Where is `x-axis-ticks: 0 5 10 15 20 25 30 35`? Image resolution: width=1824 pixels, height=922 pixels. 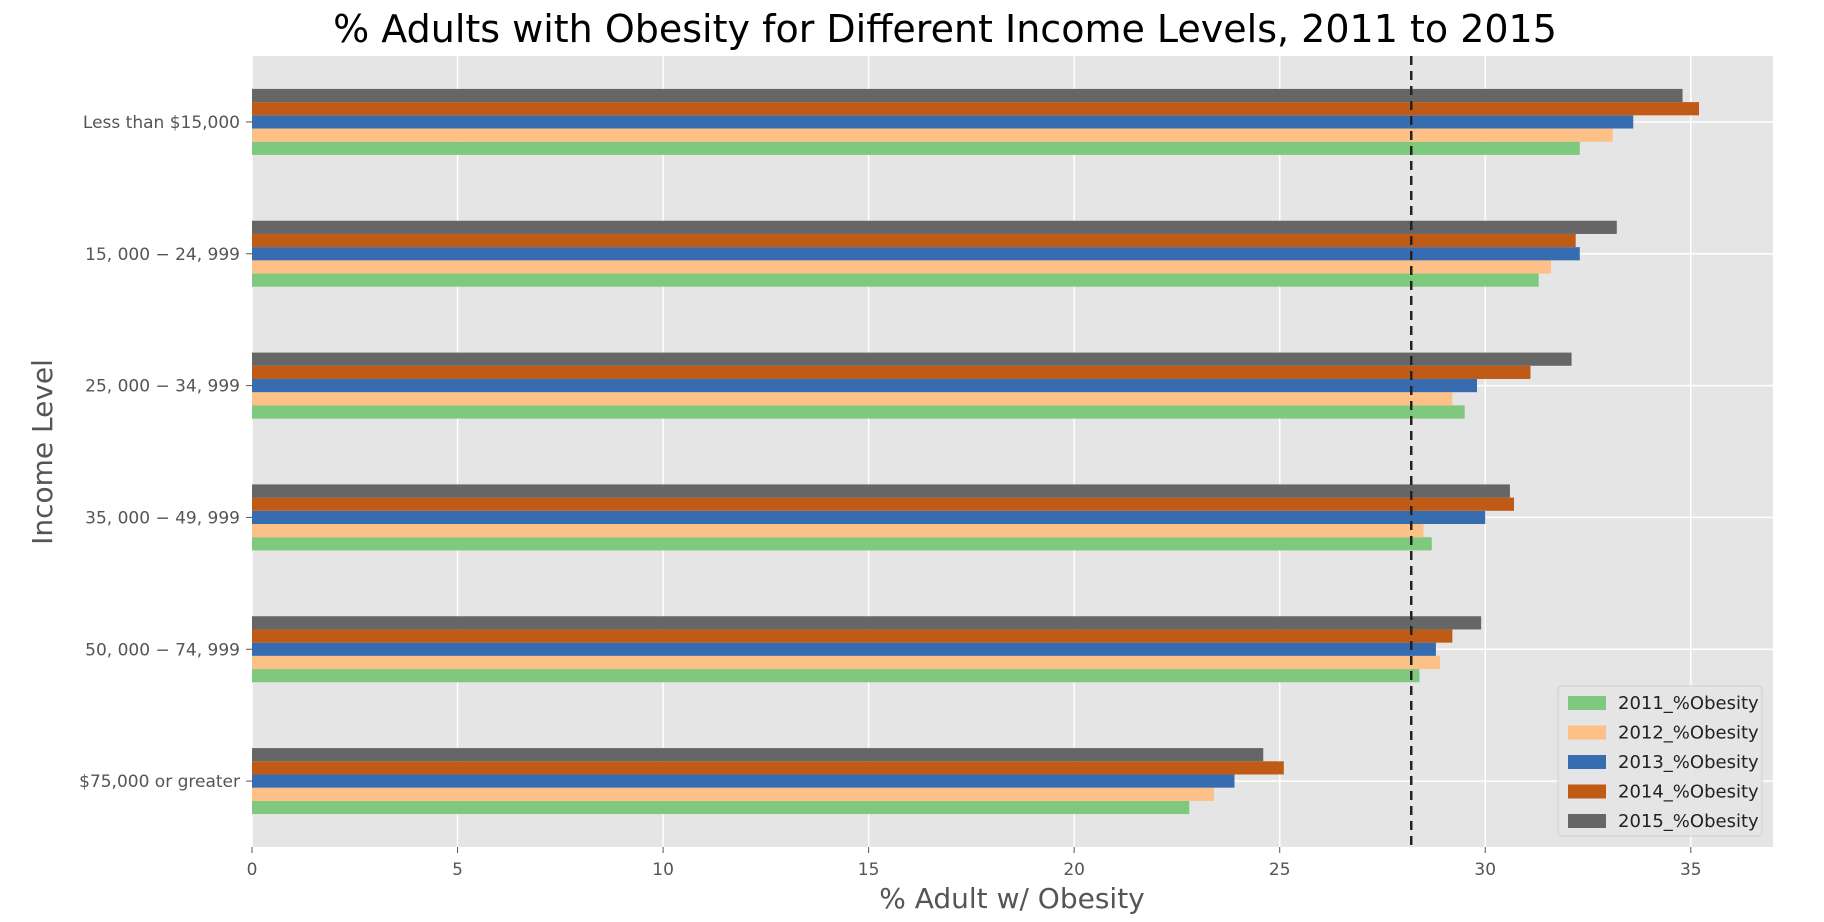 x-axis-ticks: 0 5 10 15 20 25 30 35 is located at coordinates (974, 863).